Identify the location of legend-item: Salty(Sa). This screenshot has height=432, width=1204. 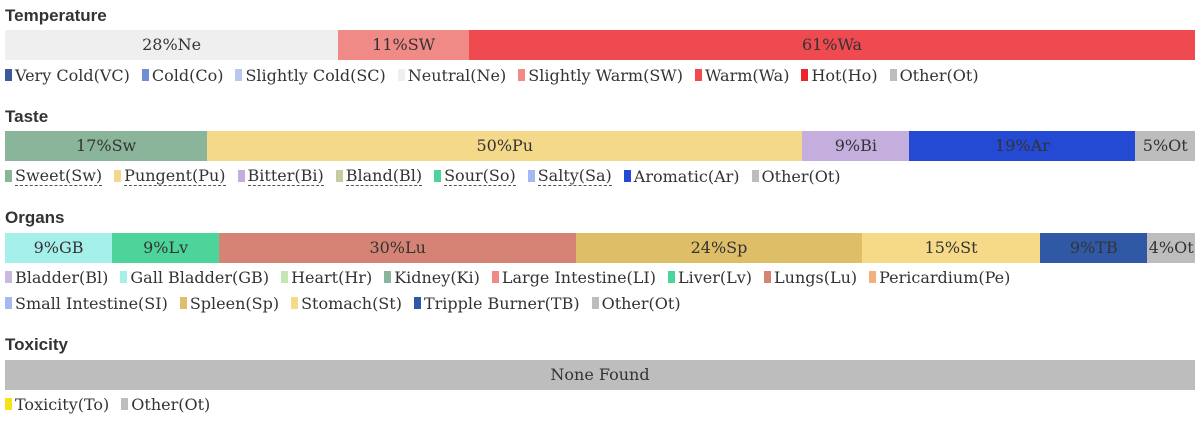
(569, 175).